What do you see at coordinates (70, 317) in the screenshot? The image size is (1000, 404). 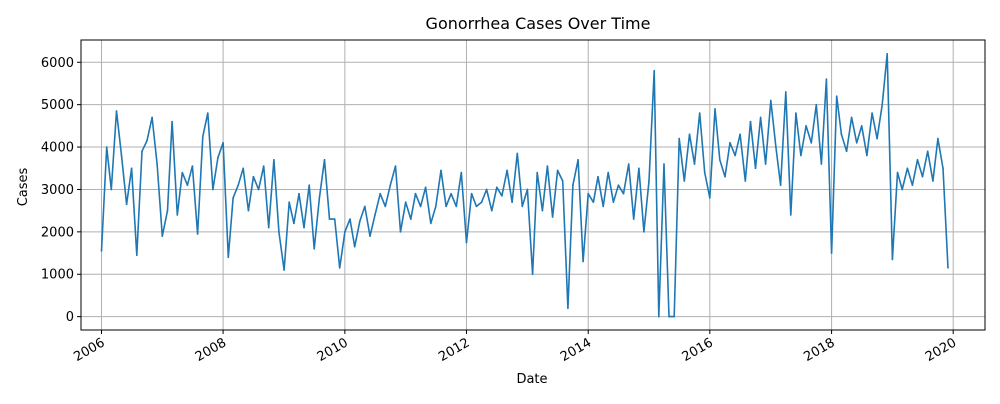 I see `y-tick-label: 0` at bounding box center [70, 317].